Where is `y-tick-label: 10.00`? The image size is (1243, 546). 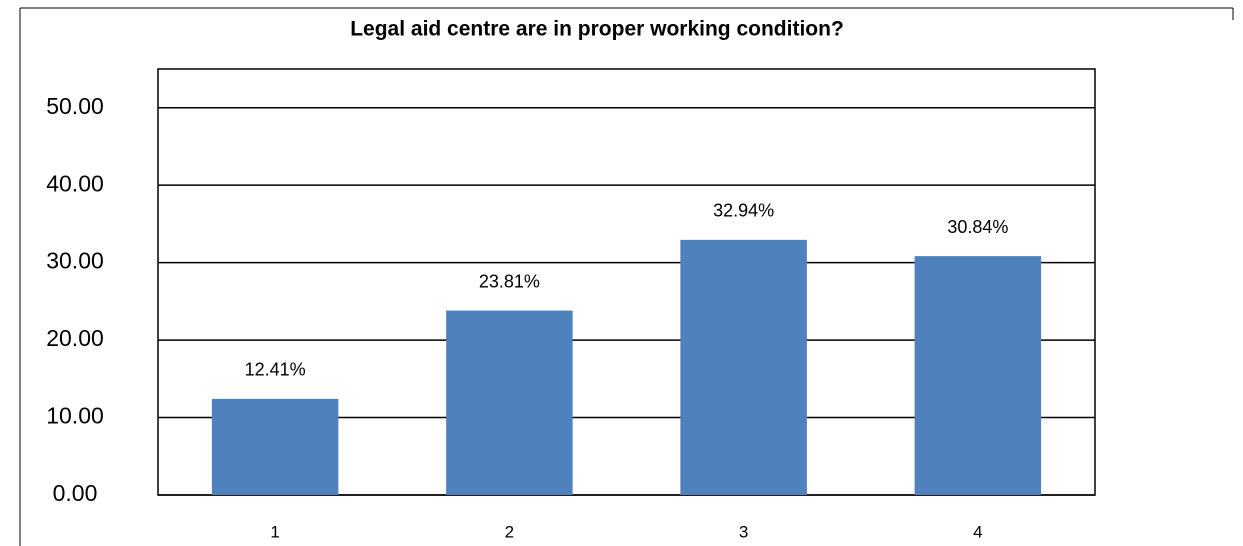
y-tick-label: 10.00 is located at coordinates (75, 416).